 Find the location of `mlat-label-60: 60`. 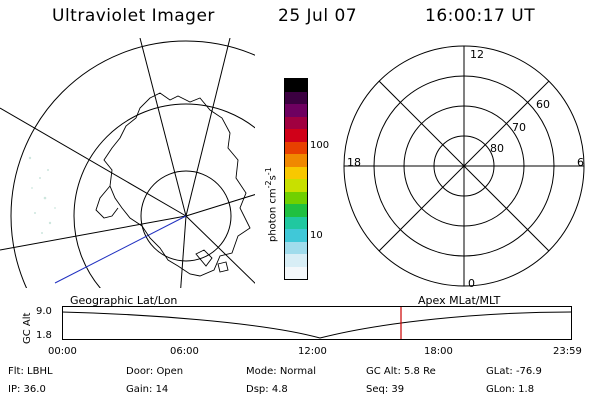

mlat-label-60: 60 is located at coordinates (543, 104).